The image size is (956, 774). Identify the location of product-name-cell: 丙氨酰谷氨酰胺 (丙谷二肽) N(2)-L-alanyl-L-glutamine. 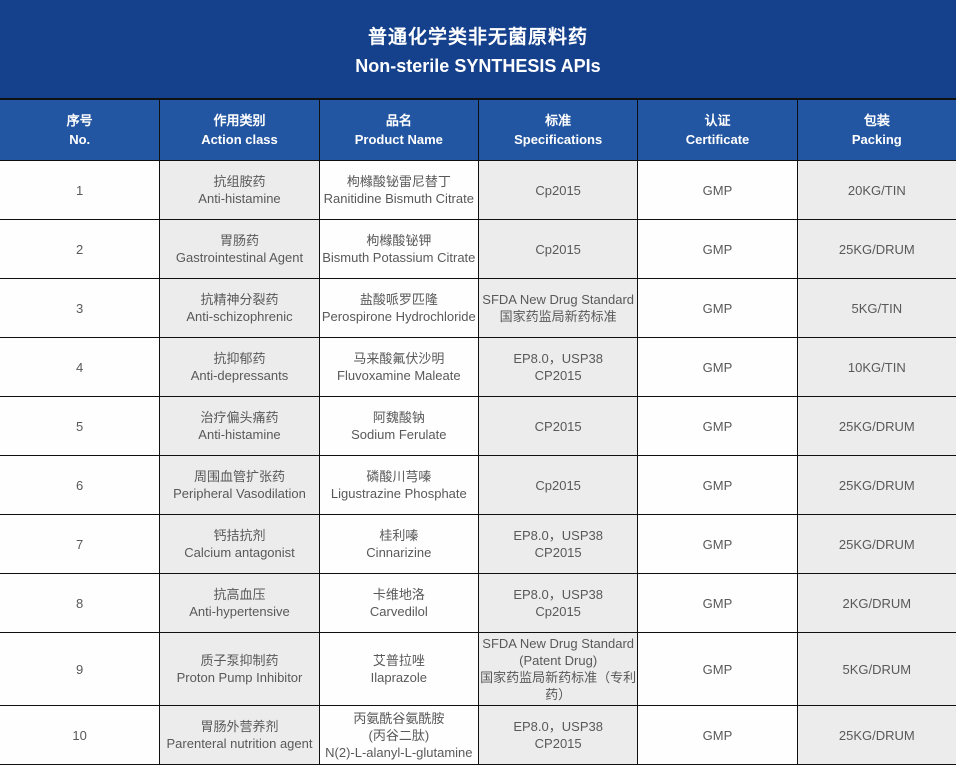
(398, 735).